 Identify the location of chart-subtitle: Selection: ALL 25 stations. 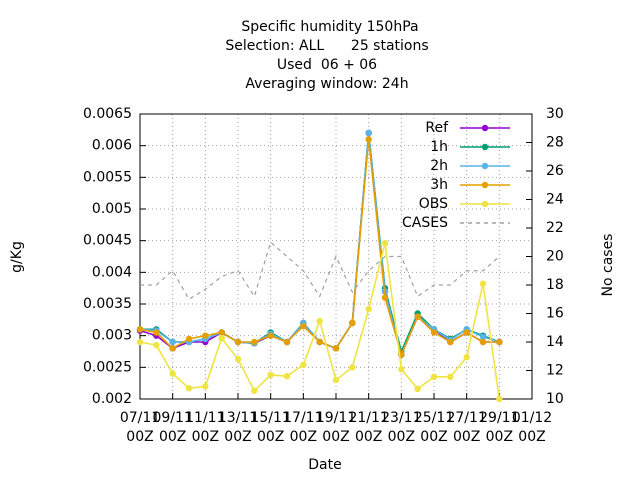
(326, 46).